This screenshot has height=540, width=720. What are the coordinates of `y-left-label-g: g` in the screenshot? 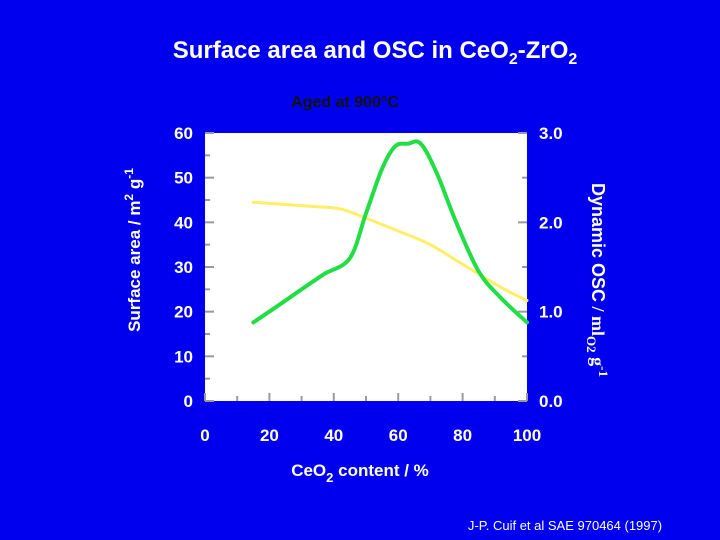 It's located at (134, 186).